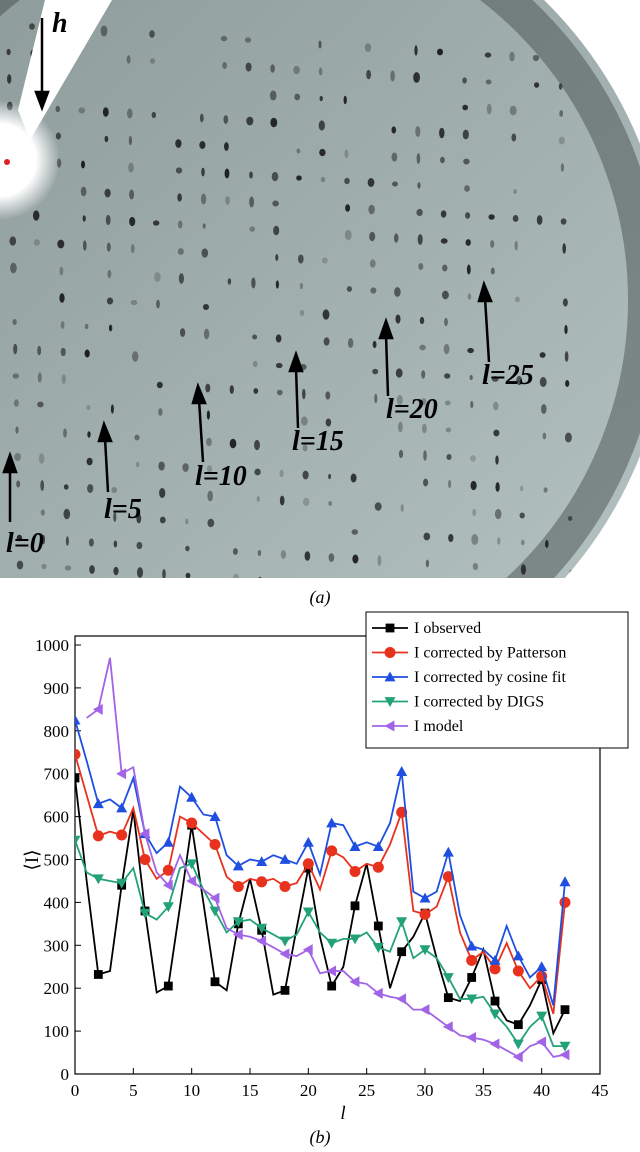 The image size is (640, 1152). Describe the element at coordinates (308, 1090) in the screenshot. I see `x-tick-label: 20` at that location.